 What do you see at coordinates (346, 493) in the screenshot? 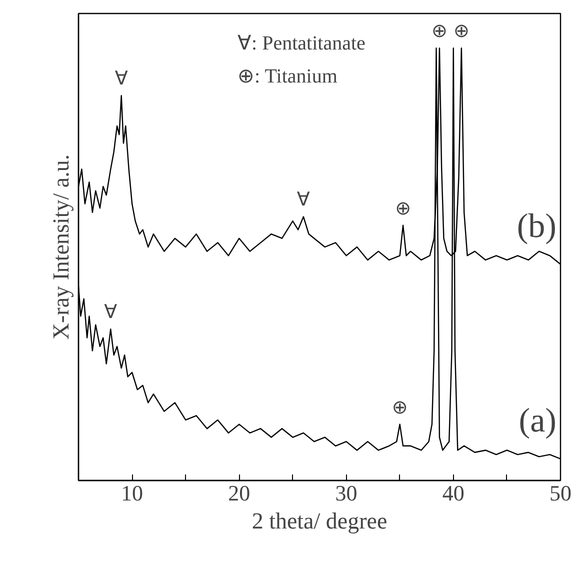
I see `x-tick-label: 30` at bounding box center [346, 493].